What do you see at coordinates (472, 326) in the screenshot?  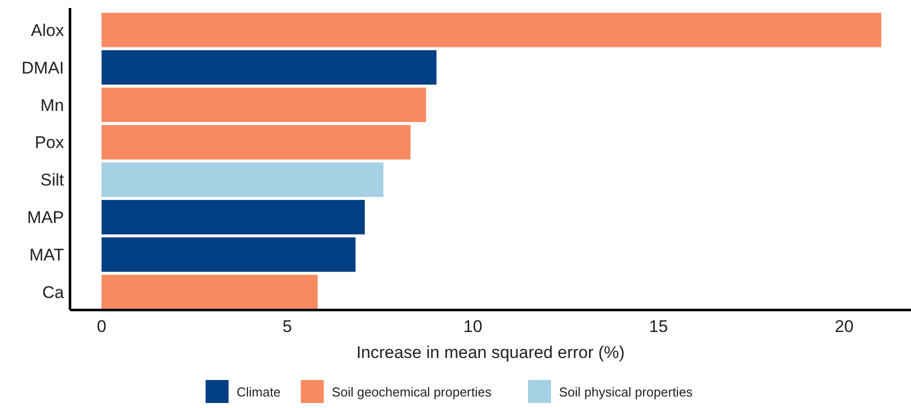 I see `x-tick-label: 10` at bounding box center [472, 326].